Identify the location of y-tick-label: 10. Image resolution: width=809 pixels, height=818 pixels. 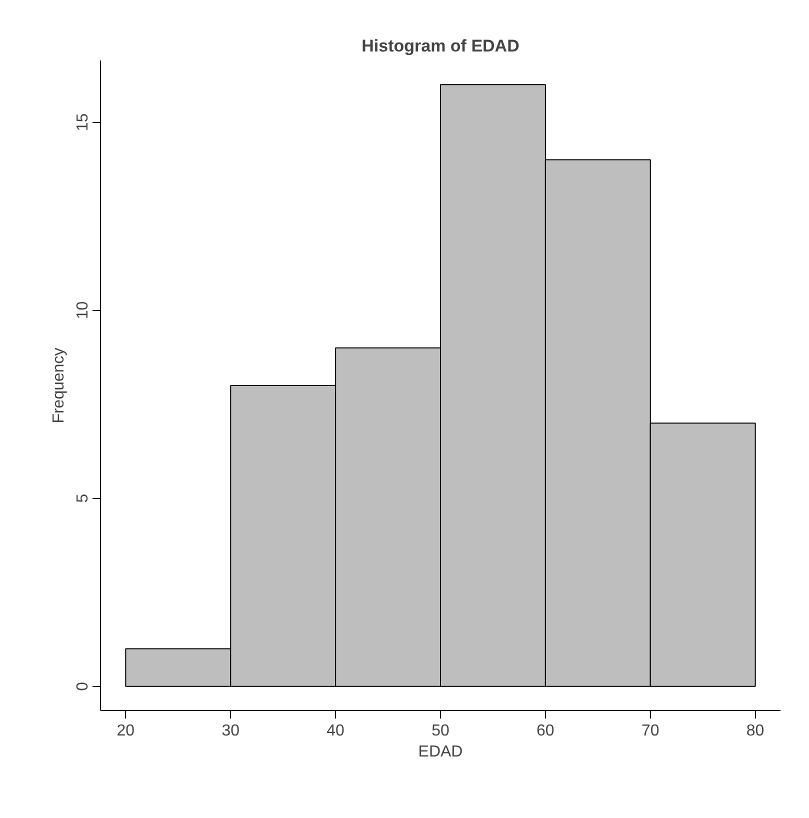
(83, 310).